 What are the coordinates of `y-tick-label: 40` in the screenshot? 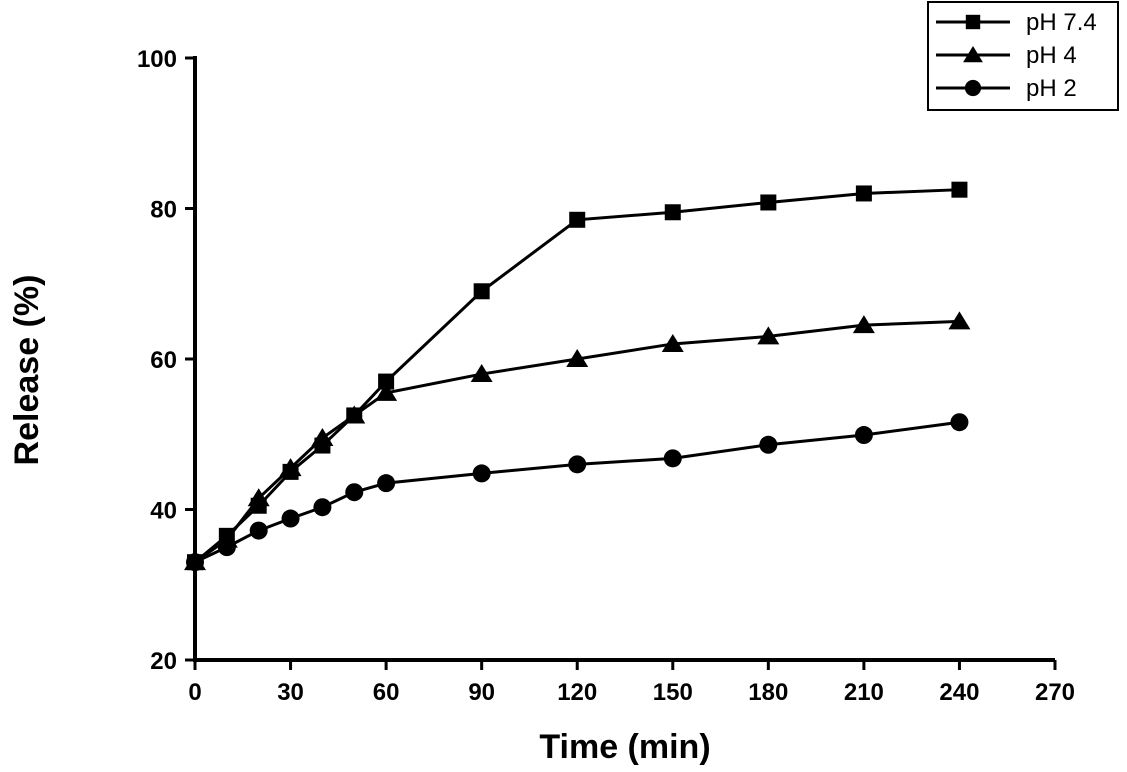 It's located at (163, 511).